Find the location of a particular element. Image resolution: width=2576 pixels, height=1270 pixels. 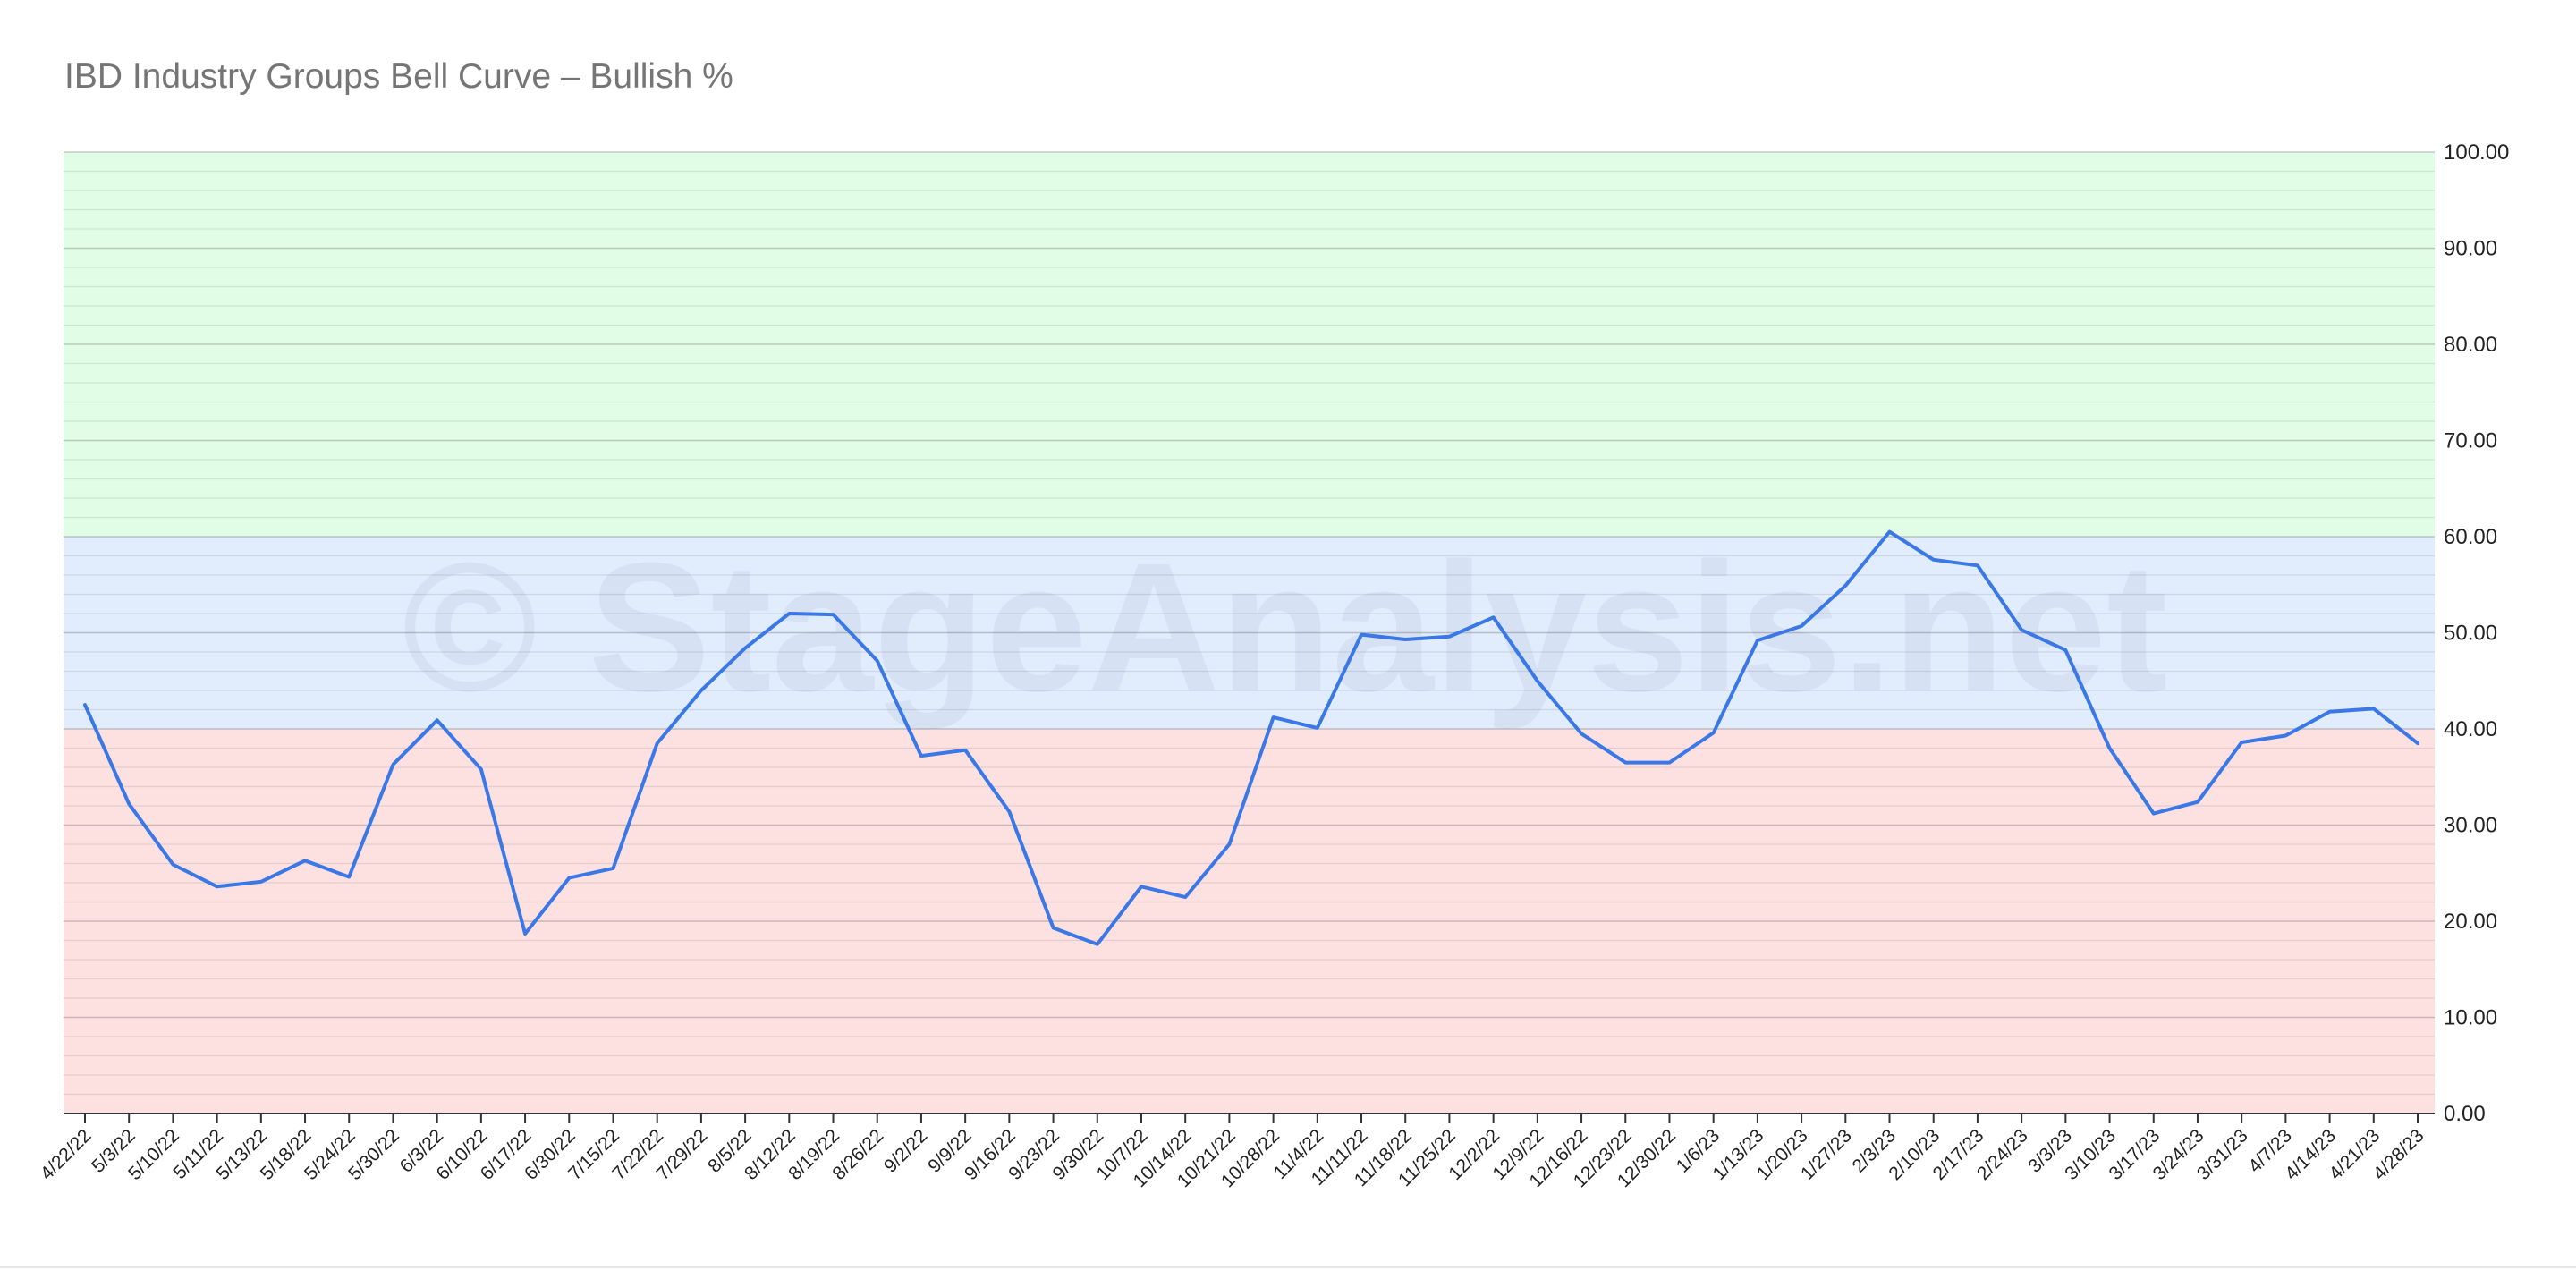

y-tick-label: 90.00 is located at coordinates (2470, 249).